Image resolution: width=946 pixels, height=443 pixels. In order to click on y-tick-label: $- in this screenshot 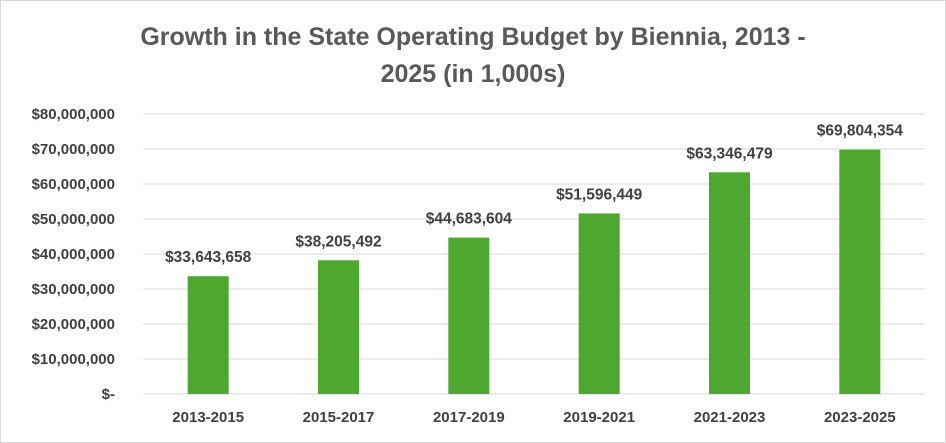, I will do `click(108, 394)`.